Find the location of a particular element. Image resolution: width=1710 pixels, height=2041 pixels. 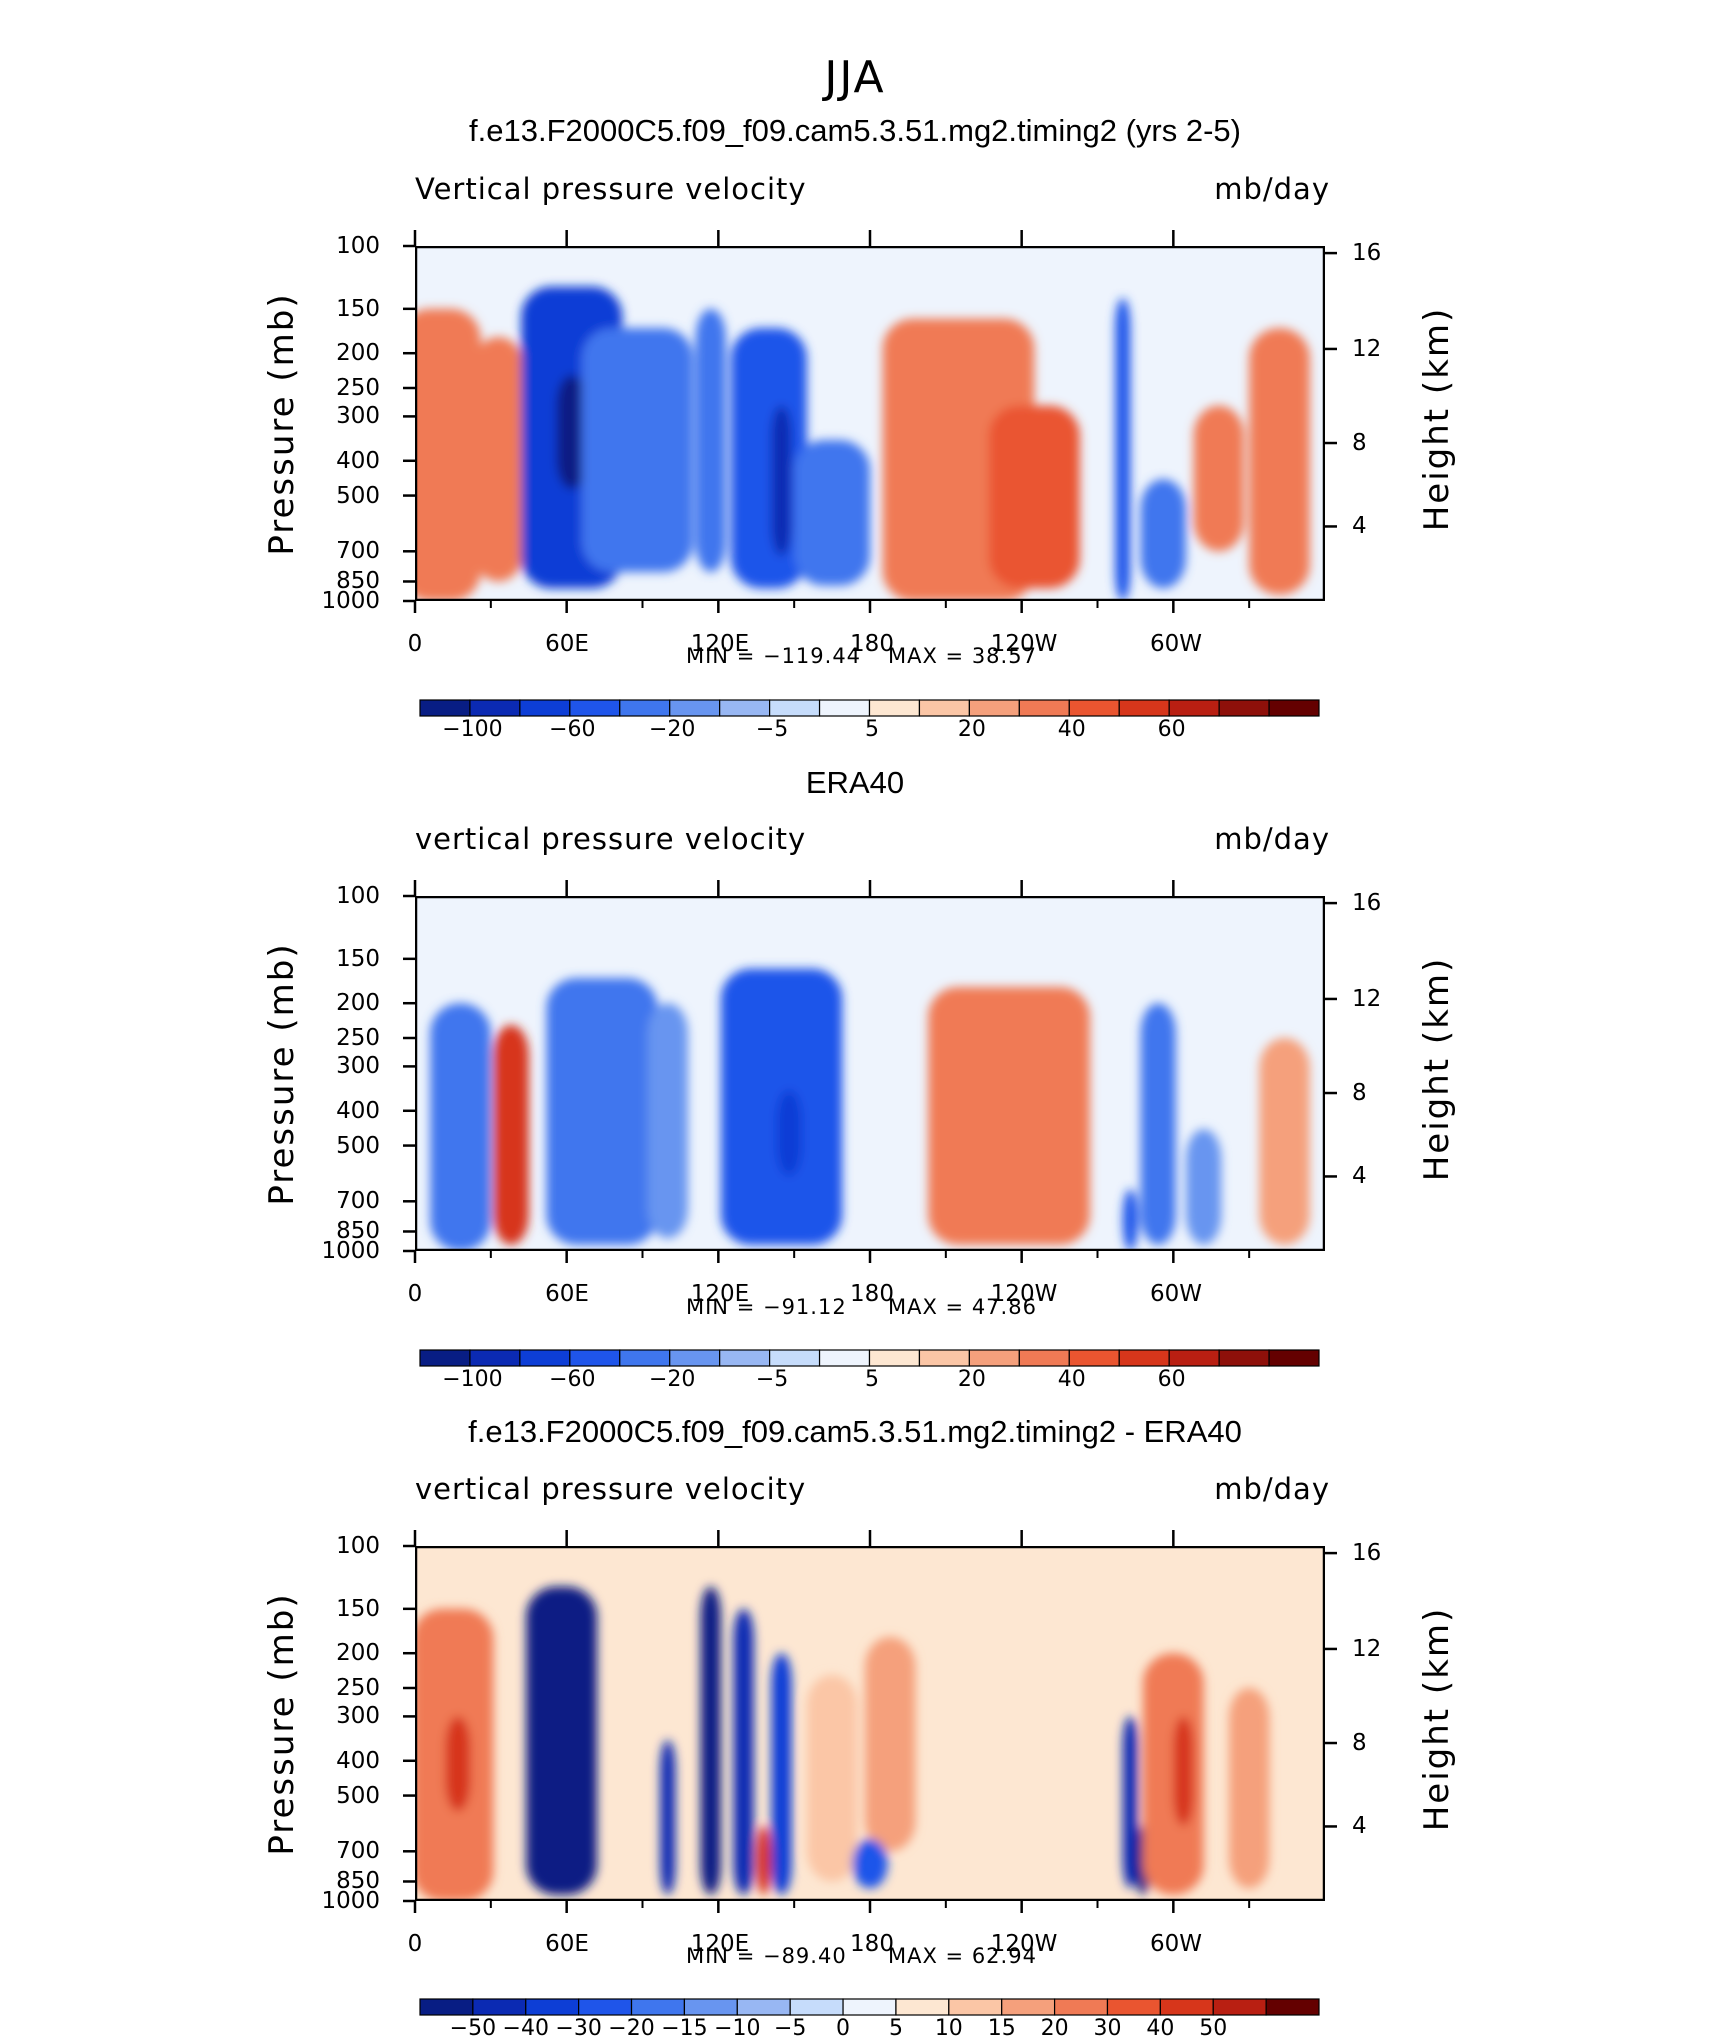

variable-label: vertical pressure velocity is located at coordinates (611, 1489).